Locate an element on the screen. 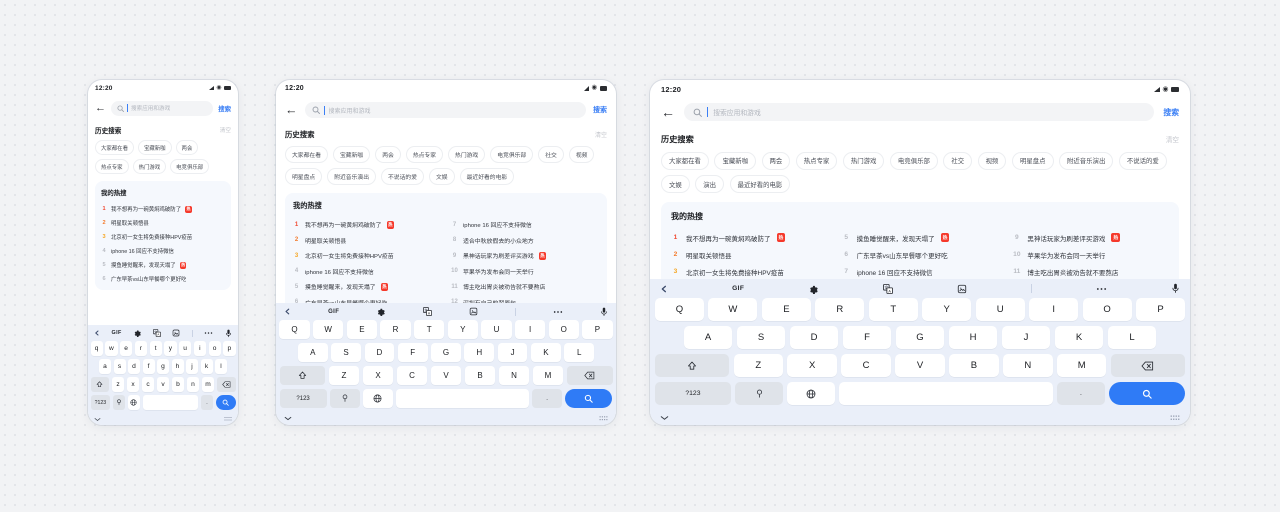 The width and height of the screenshot is (1280, 512). key-o: O is located at coordinates (1107, 309).